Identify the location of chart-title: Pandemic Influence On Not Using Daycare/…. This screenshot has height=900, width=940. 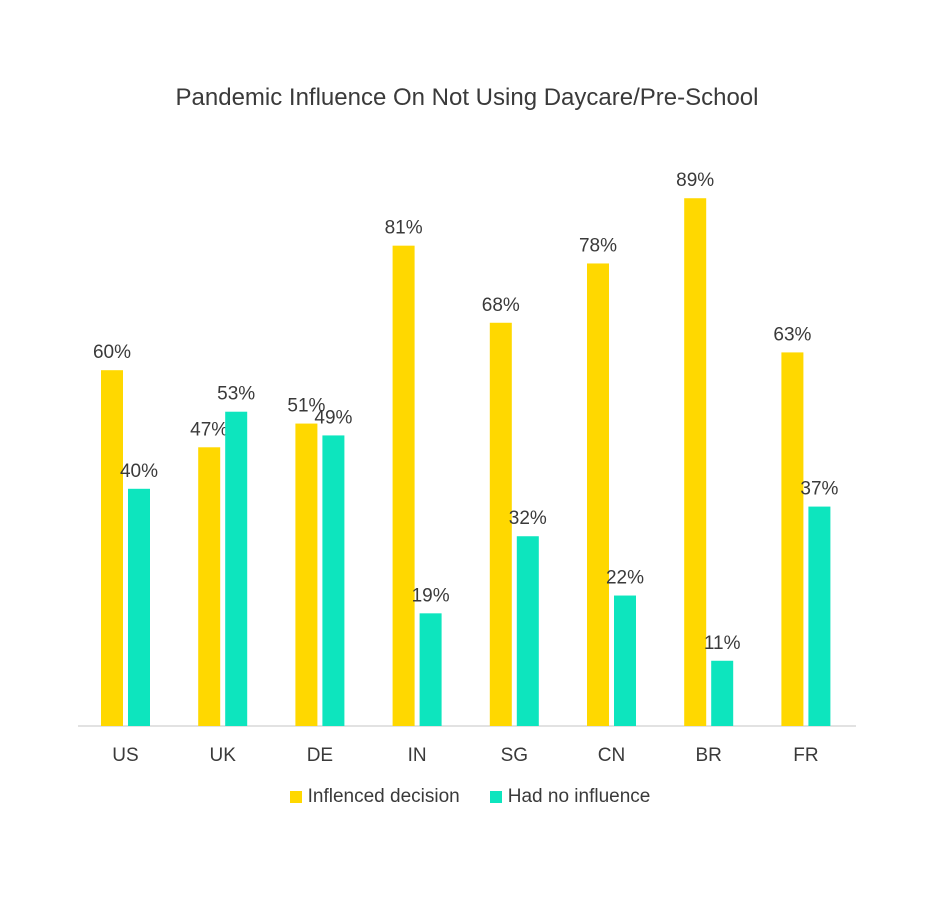
(467, 97).